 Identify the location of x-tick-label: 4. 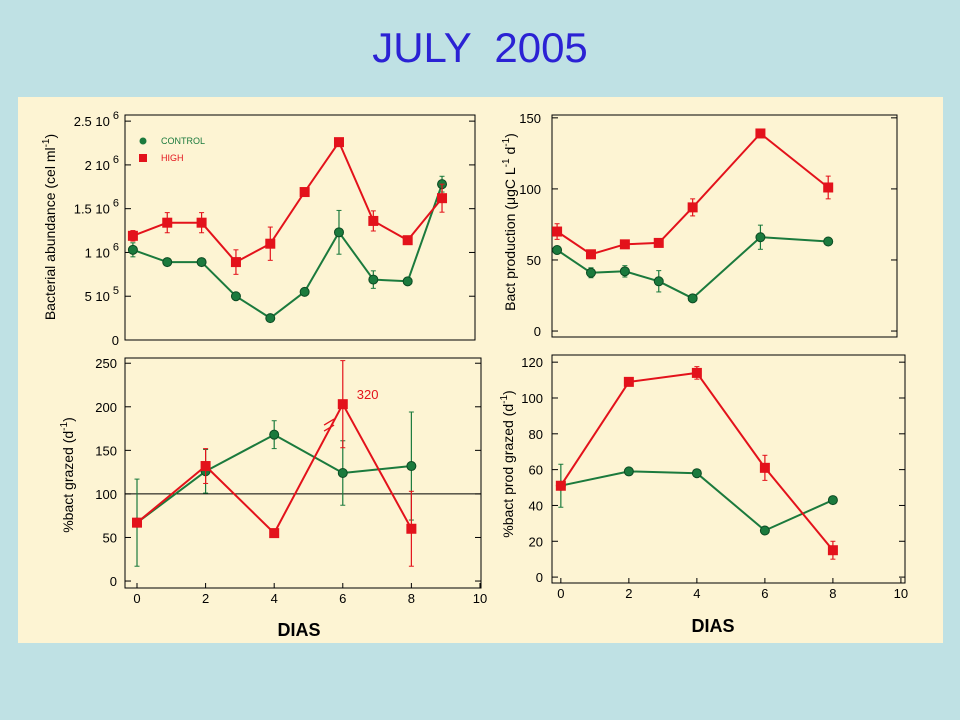
(274, 598).